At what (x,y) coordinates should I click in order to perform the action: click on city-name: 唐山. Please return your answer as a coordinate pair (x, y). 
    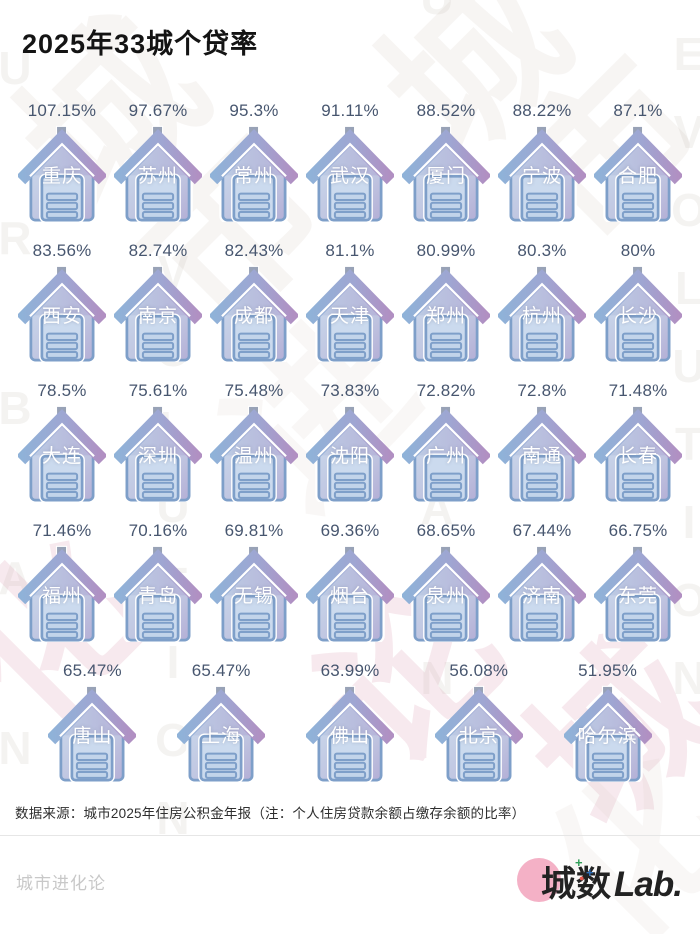
    Looking at the image, I should click on (92, 736).